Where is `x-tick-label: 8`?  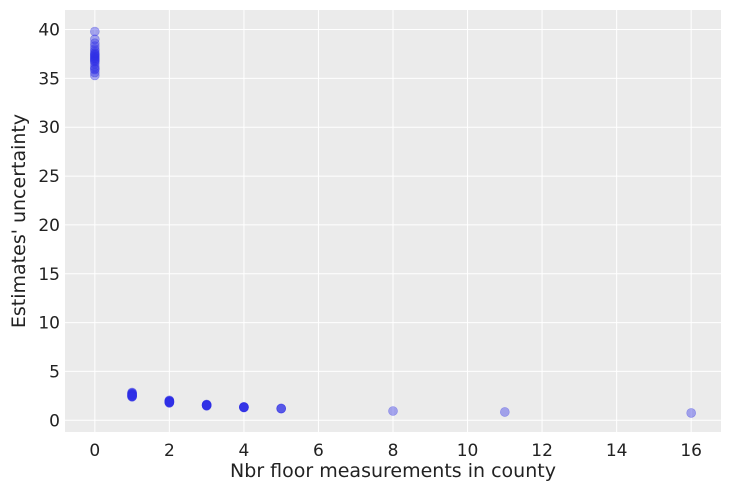 x-tick-label: 8 is located at coordinates (393, 451).